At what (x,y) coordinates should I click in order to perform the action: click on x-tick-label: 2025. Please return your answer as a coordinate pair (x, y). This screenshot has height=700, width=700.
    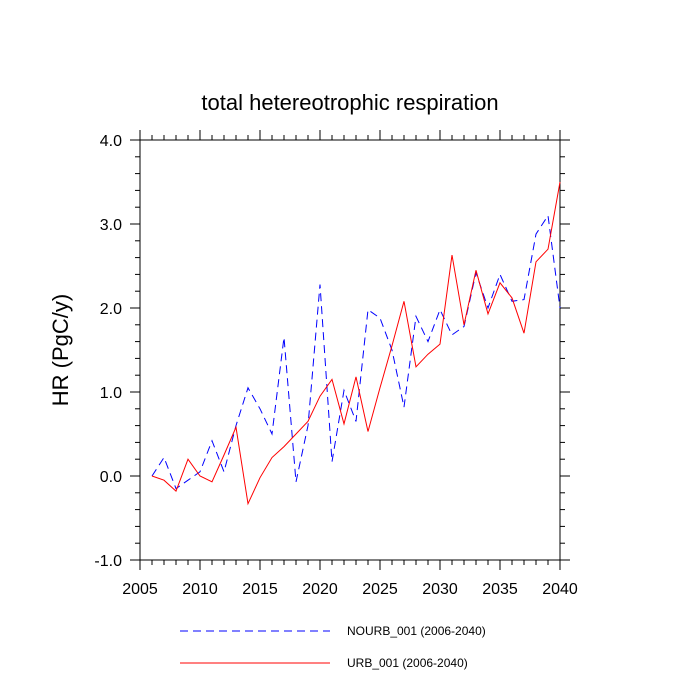
    Looking at the image, I should click on (380, 589).